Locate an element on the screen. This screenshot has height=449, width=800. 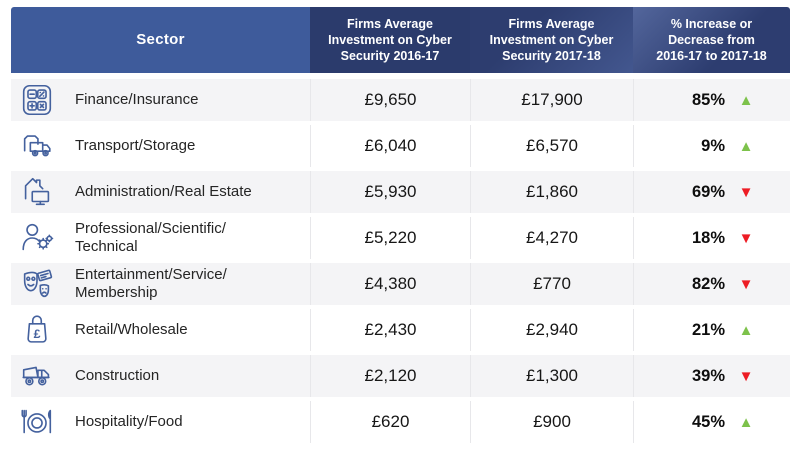
percent-change-cell: 85% ▲ is located at coordinates (711, 100).